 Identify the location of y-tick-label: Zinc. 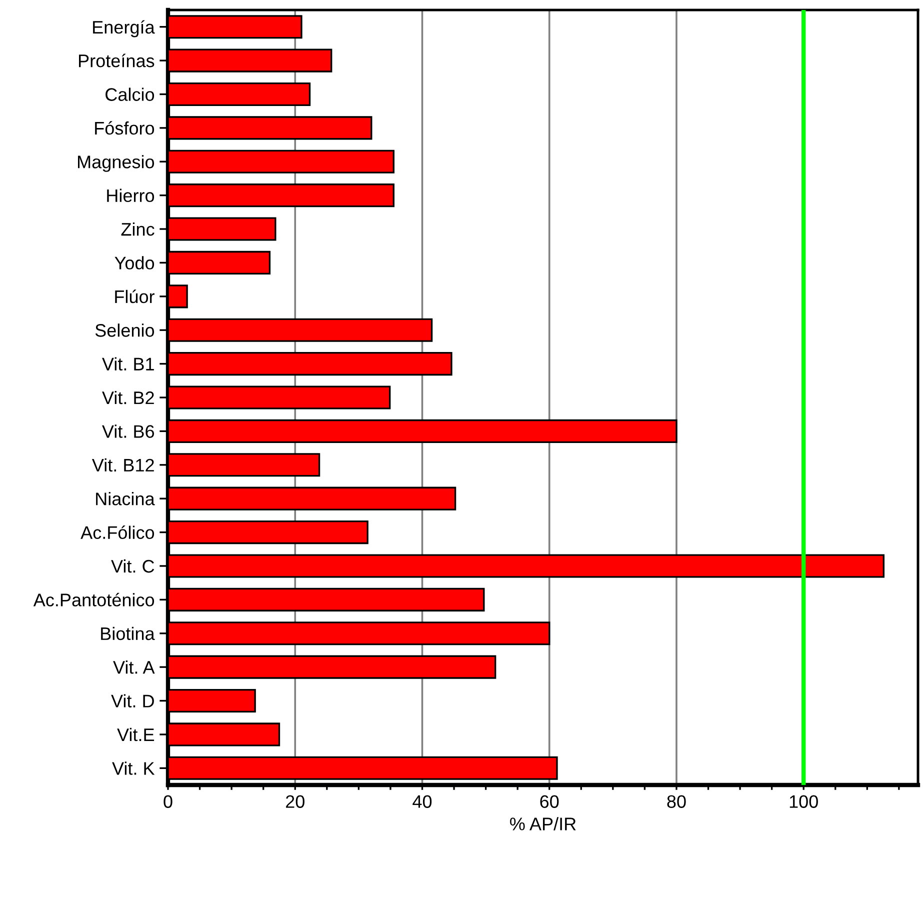
(137, 229).